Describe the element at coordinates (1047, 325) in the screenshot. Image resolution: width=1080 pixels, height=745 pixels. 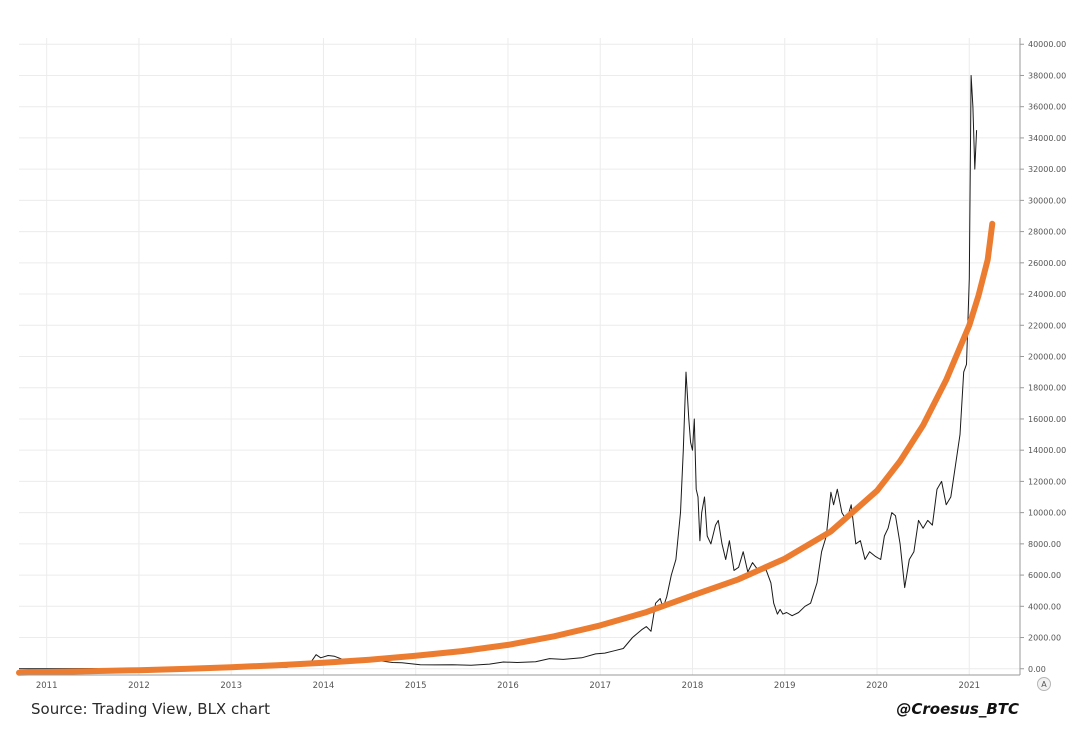
I see `y-tick-label: 22000.00` at that location.